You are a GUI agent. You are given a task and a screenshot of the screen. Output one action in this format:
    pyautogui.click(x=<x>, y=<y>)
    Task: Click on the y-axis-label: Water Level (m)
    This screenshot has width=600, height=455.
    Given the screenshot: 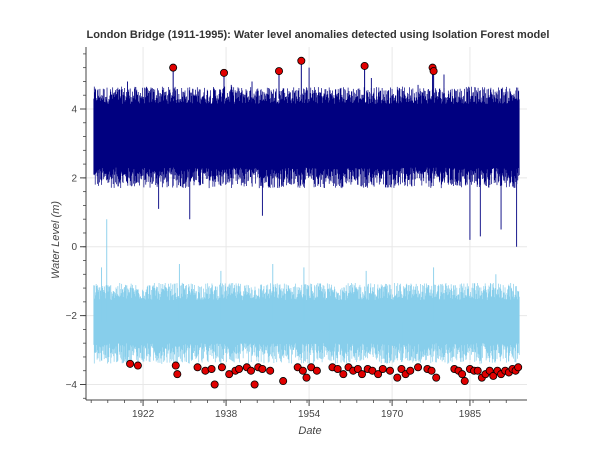 What is the action you would take?
    pyautogui.click(x=56, y=240)
    